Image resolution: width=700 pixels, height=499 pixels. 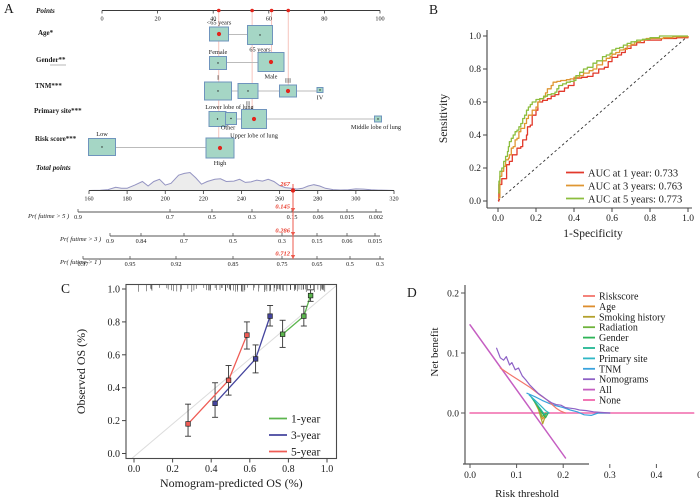 What do you see at coordinates (618, 328) in the screenshot?
I see `legend-label: Radiation` at bounding box center [618, 328].